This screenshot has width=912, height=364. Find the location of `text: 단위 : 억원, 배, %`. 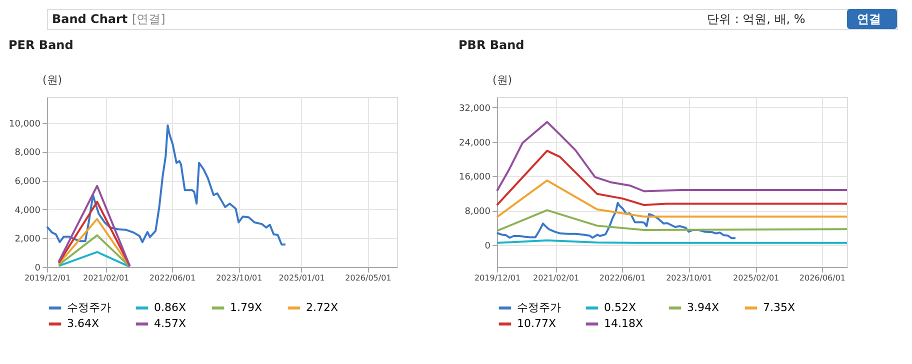

text: 단위 : 억원, 배, % is located at coordinates (756, 19).